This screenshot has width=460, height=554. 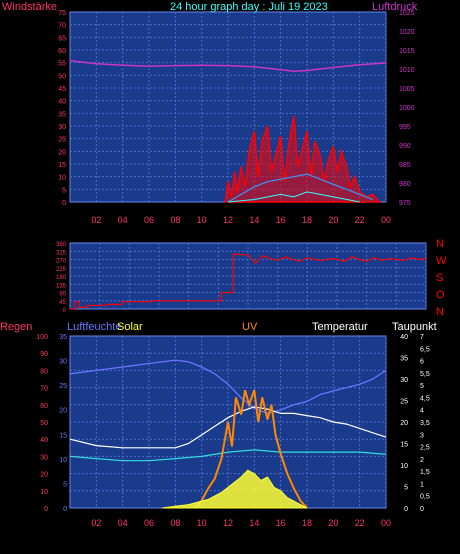 What do you see at coordinates (130, 327) in the screenshot?
I see `legend-item: Solar` at bounding box center [130, 327].